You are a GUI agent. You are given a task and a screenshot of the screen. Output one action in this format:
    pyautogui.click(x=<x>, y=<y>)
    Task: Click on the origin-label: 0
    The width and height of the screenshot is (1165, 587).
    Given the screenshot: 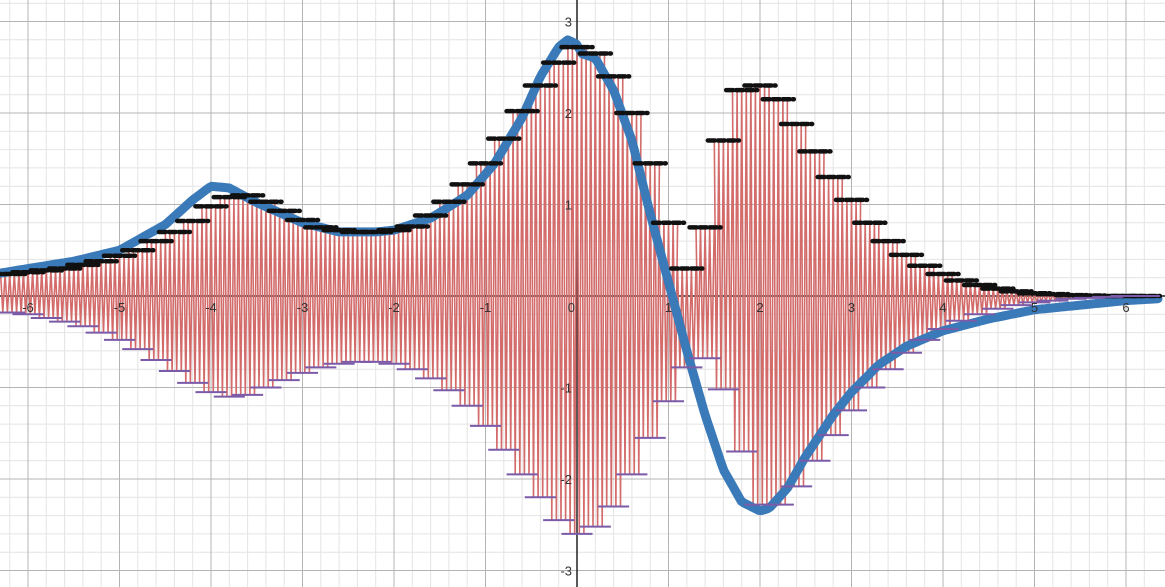 What is the action you would take?
    pyautogui.click(x=571, y=307)
    